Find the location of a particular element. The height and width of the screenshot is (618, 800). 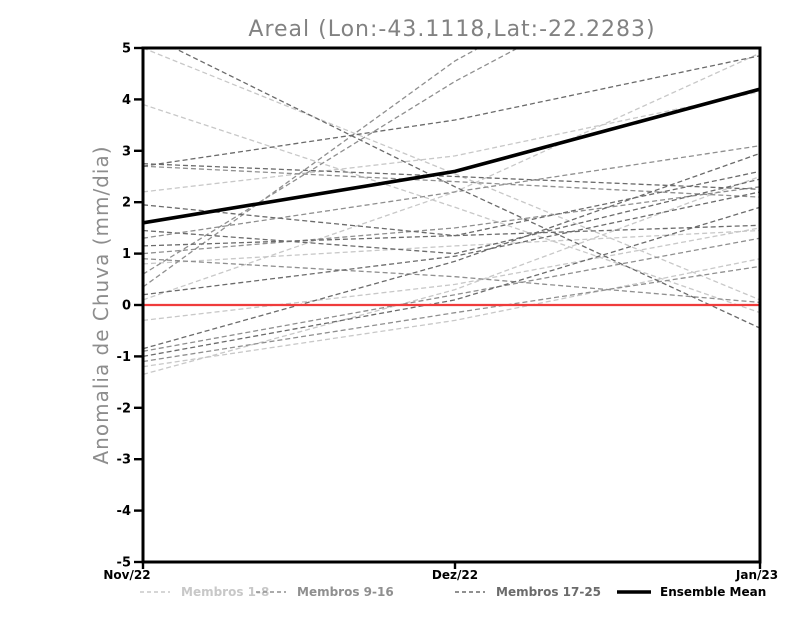

y-tick-label: 0 is located at coordinates (126, 306).